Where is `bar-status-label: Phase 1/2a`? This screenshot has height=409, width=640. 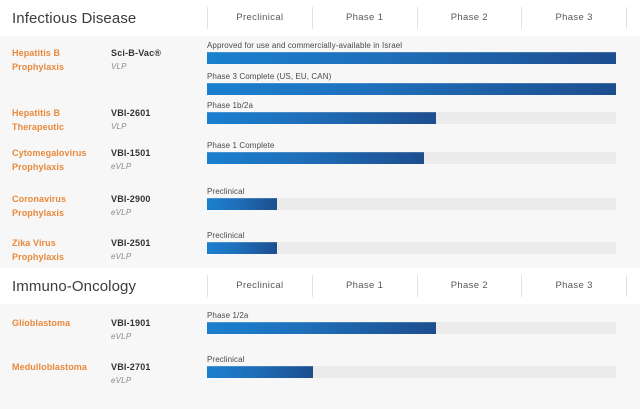
bar-status-label: Phase 1/2a is located at coordinates (228, 315).